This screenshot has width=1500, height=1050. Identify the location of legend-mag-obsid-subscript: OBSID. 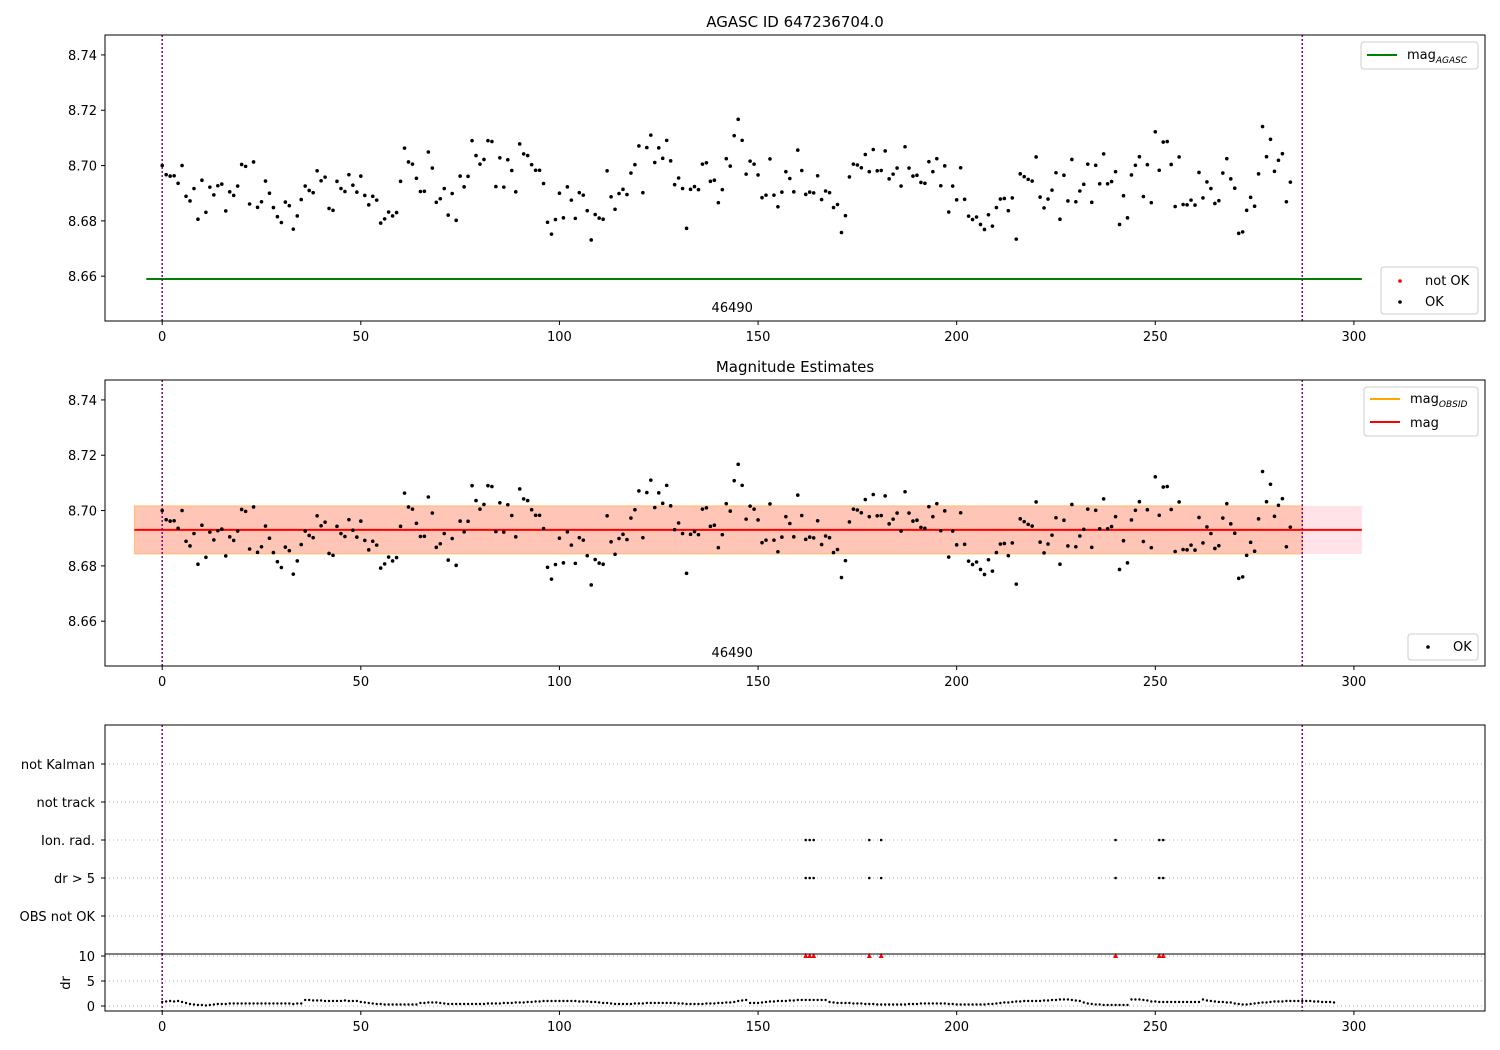
(1453, 405).